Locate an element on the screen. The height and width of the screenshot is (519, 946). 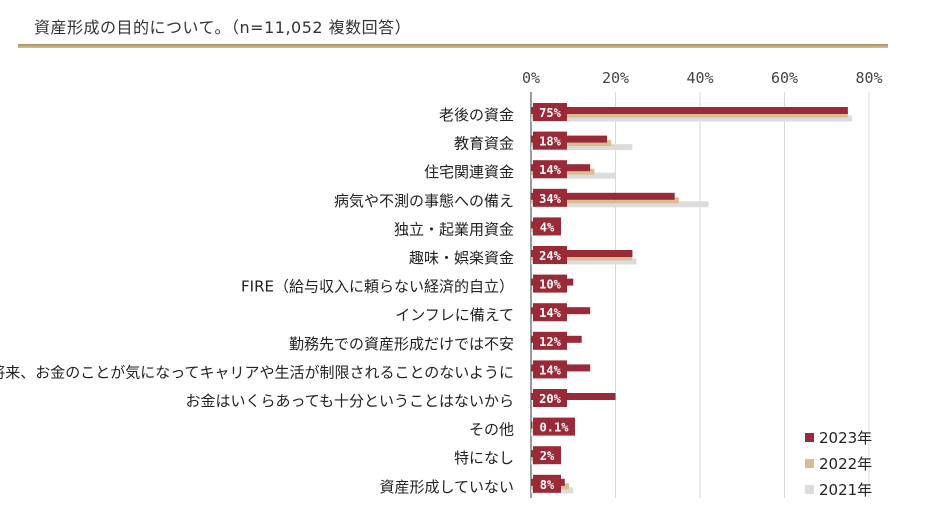
data-label: 0.1% is located at coordinates (555, 428).